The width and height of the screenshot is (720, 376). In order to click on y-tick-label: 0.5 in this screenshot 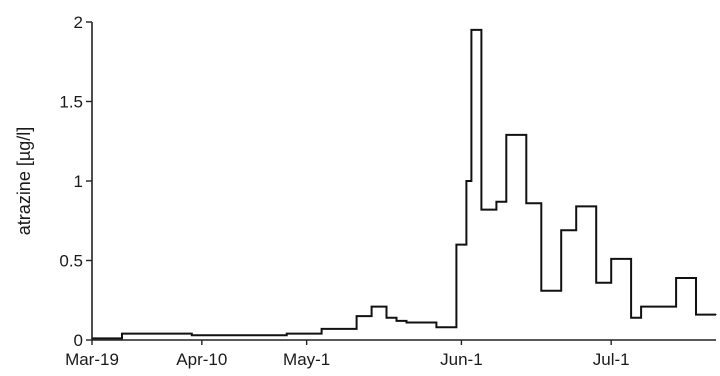, I will do `click(71, 261)`.